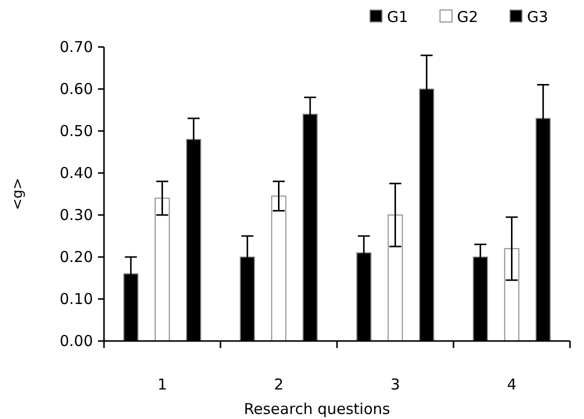 This screenshot has height=419, width=584. I want to click on legend-label: G2, so click(467, 17).